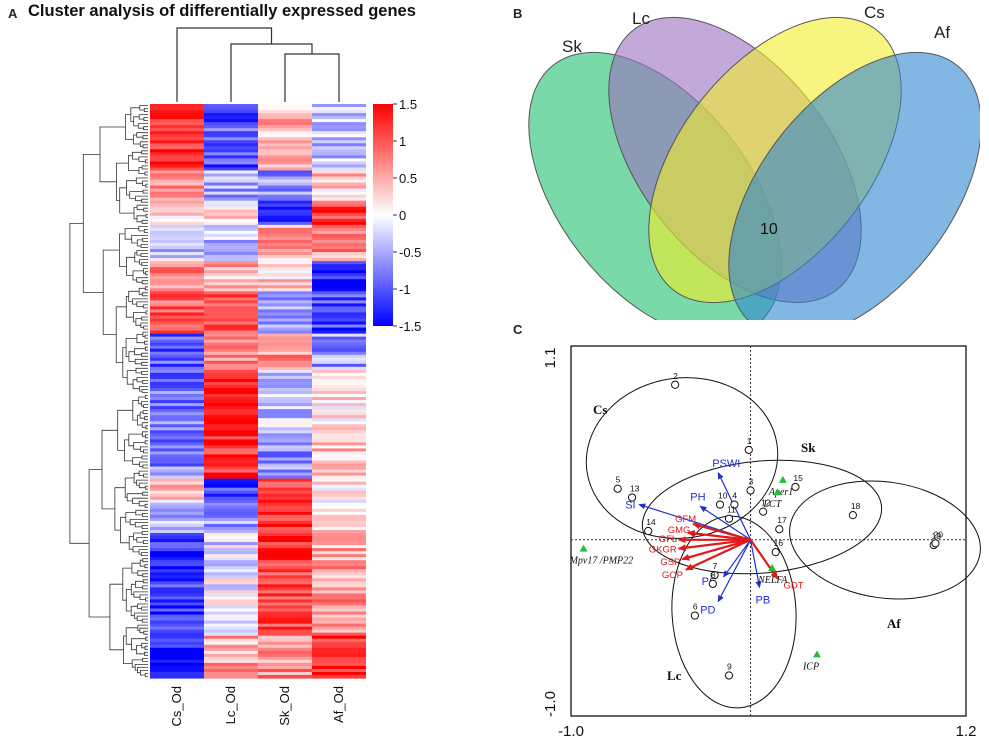 The height and width of the screenshot is (744, 989). I want to click on arrow-label: SI, so click(630, 506).